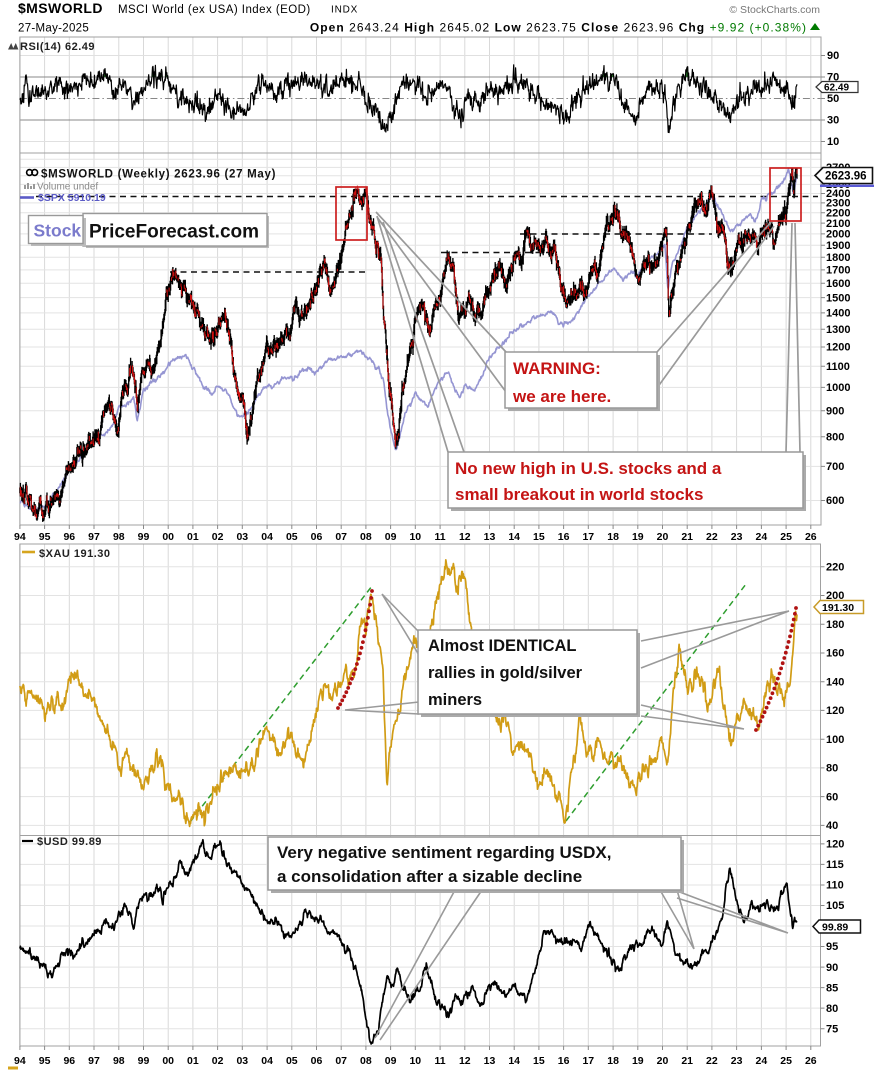  What do you see at coordinates (455, 700) in the screenshot?
I see `svg-text: miners` at bounding box center [455, 700].